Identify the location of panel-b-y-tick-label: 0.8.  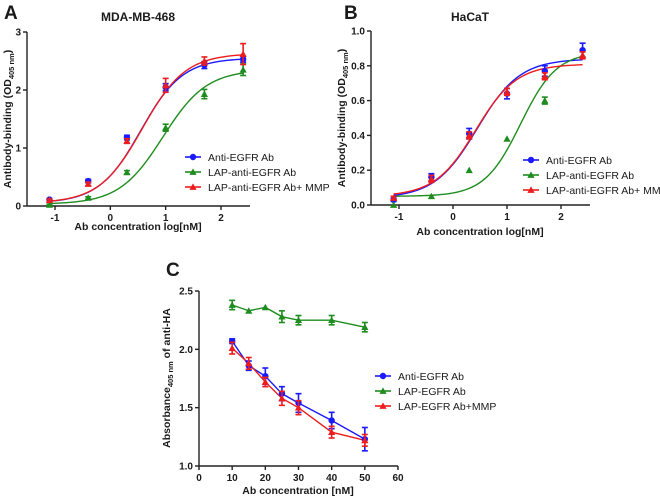
(358, 66).